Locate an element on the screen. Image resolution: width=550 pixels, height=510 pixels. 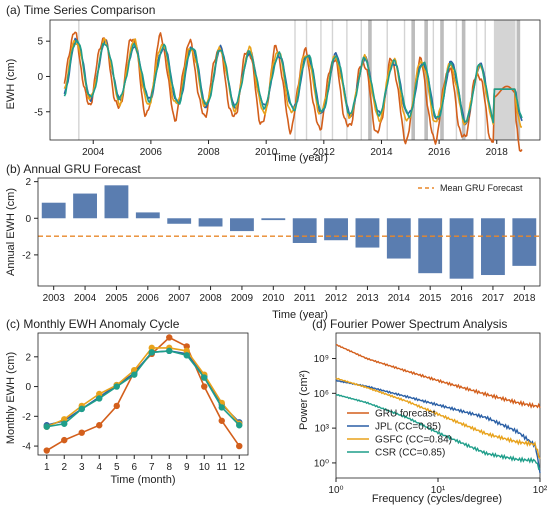
x-tick-label: 10⁰ is located at coordinates (335, 490).